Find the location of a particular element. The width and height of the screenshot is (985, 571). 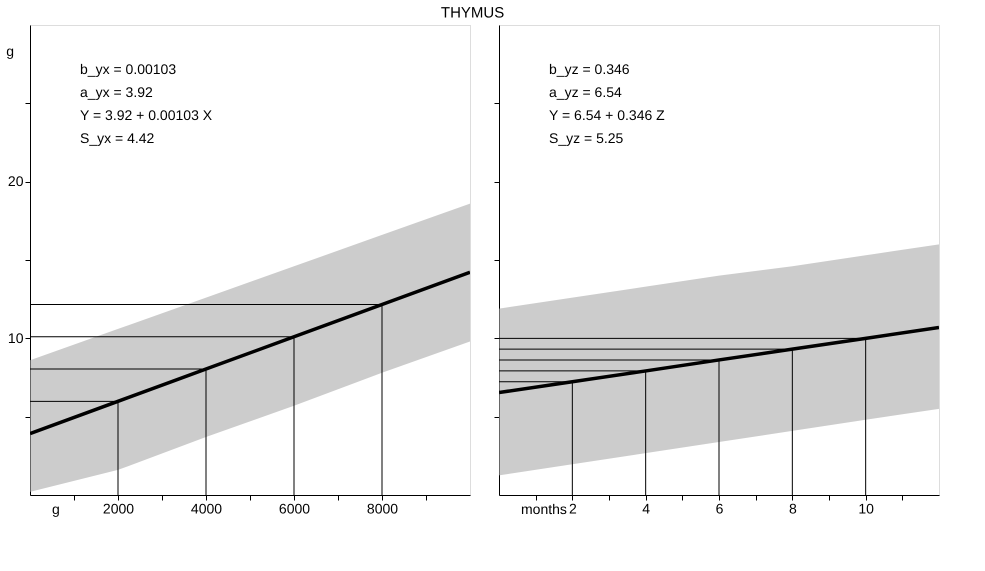

y-axis-title: g is located at coordinates (10, 51).